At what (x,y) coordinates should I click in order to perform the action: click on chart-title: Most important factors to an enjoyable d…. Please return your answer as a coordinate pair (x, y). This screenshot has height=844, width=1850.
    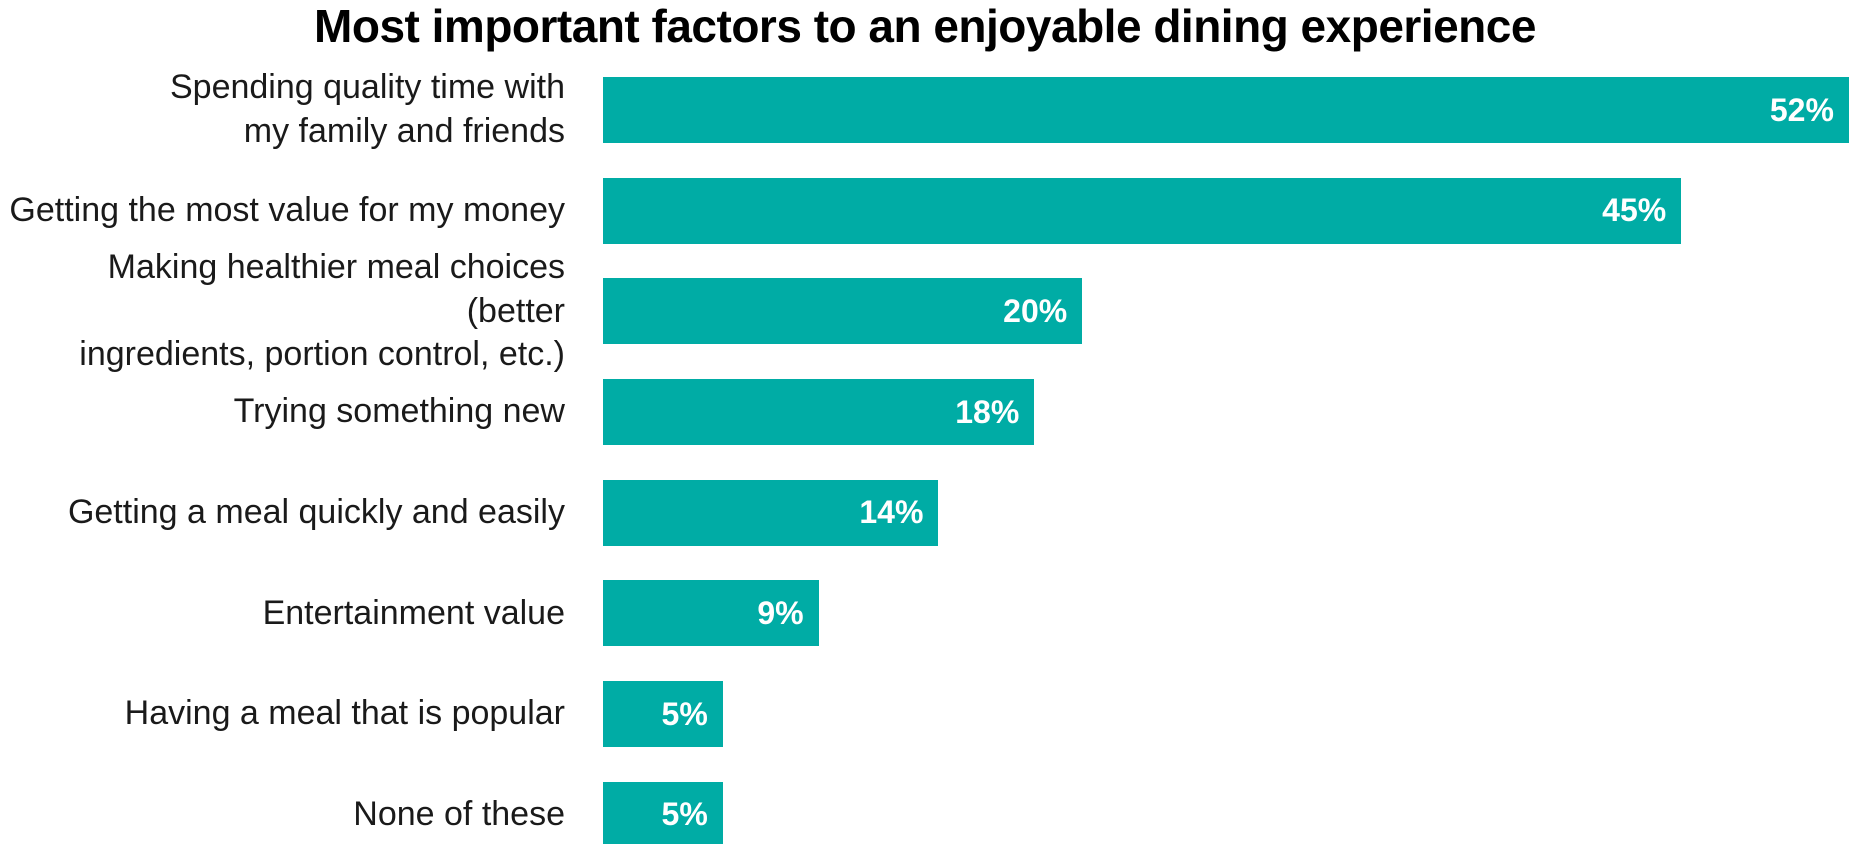
    Looking at the image, I should click on (925, 26).